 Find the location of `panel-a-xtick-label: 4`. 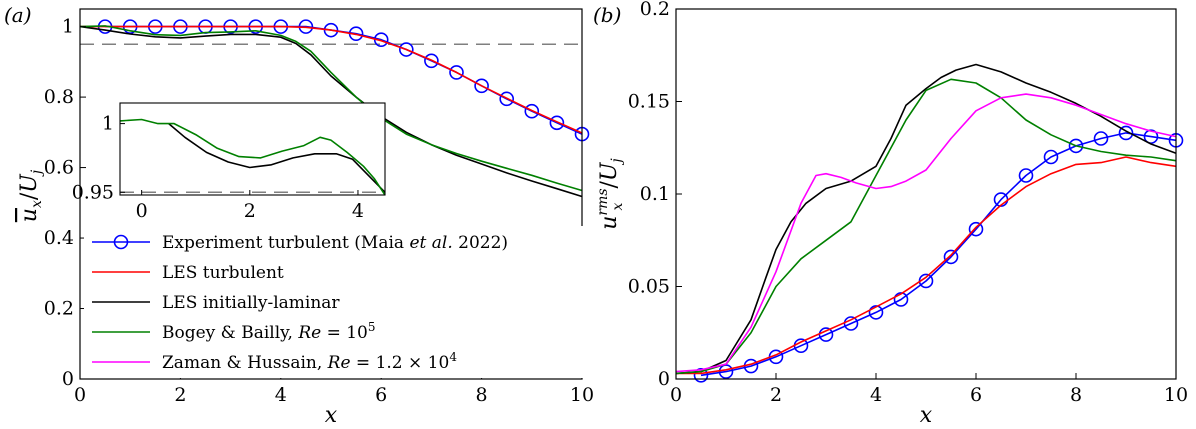

panel-a-xtick-label: 4 is located at coordinates (281, 395).